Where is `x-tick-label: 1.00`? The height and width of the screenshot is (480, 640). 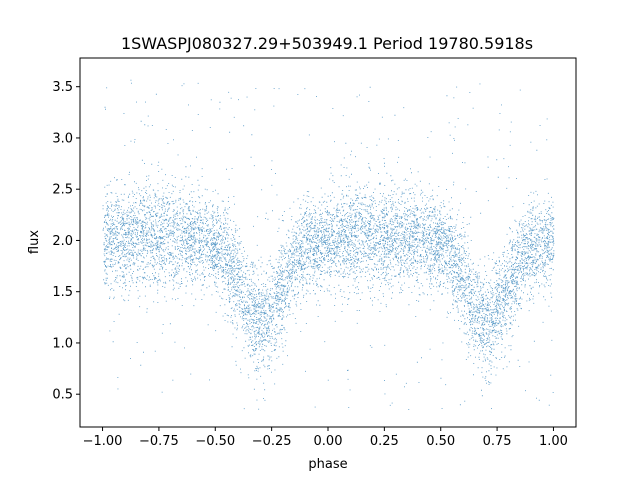 x-tick-label: 1.00 is located at coordinates (553, 441).